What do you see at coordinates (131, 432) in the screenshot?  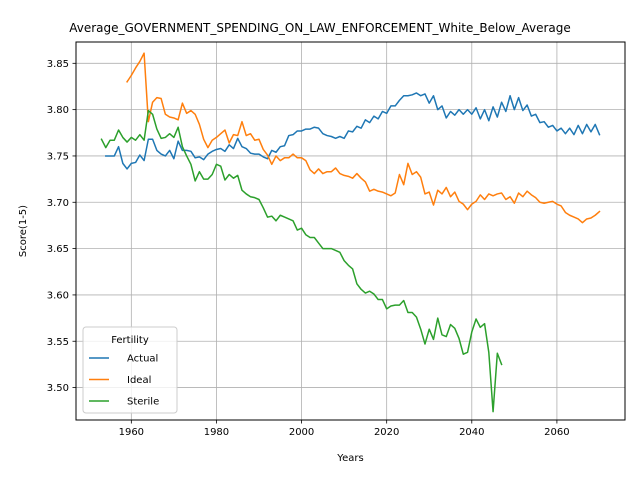 I see `x-tick-label: 1960` at bounding box center [131, 432].